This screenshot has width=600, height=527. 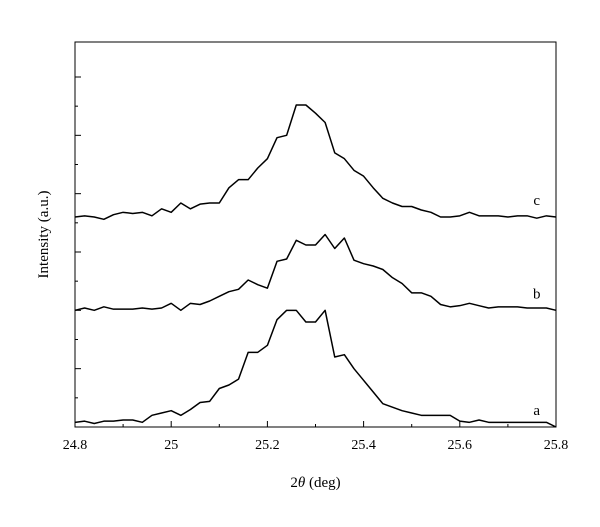 What do you see at coordinates (171, 445) in the screenshot?
I see `x-tick-label: 25` at bounding box center [171, 445].